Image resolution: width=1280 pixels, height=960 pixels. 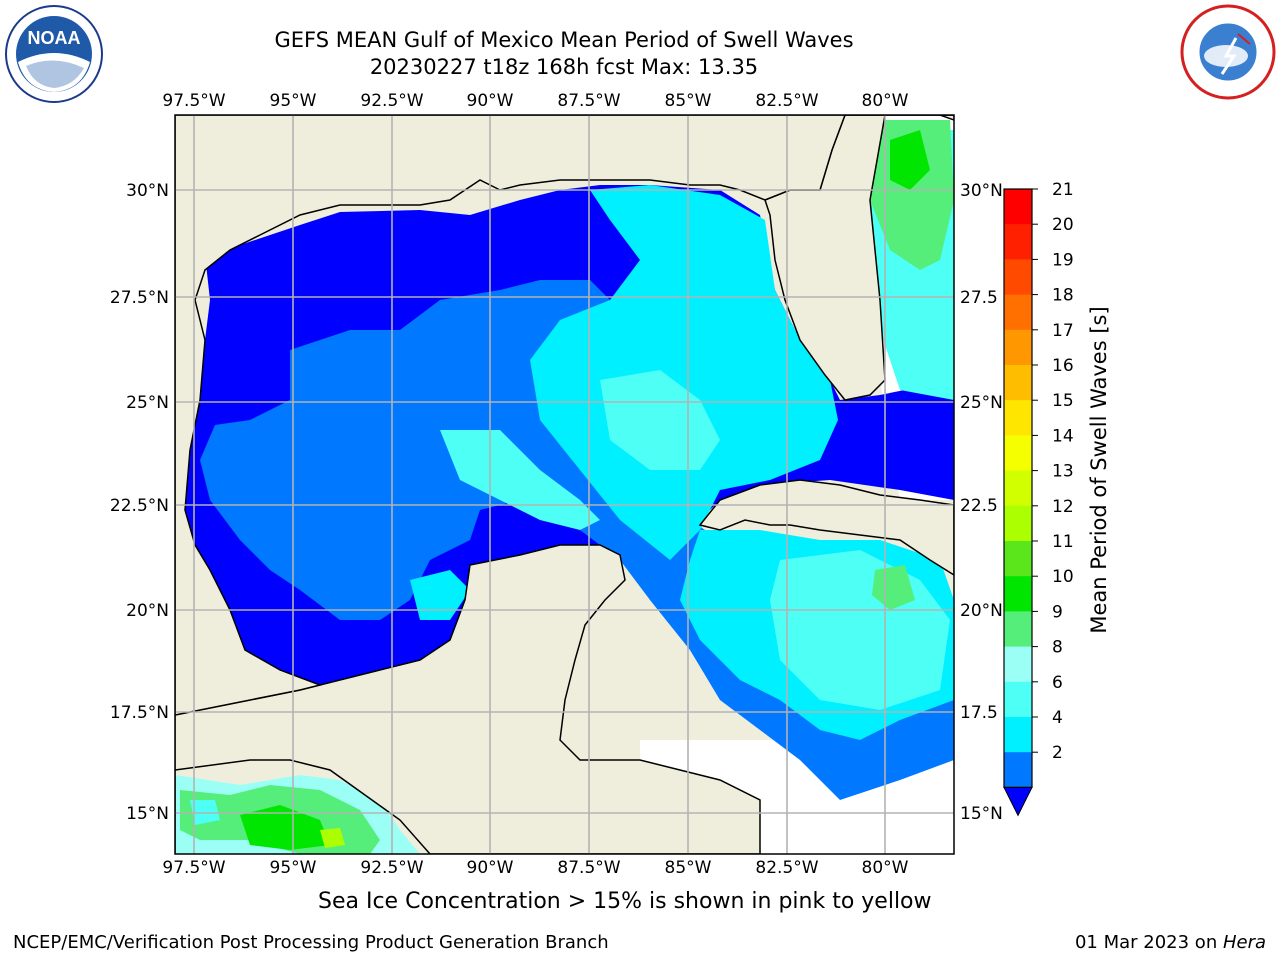 I want to click on colorbar-tick-label: 19, so click(x=1063, y=260).